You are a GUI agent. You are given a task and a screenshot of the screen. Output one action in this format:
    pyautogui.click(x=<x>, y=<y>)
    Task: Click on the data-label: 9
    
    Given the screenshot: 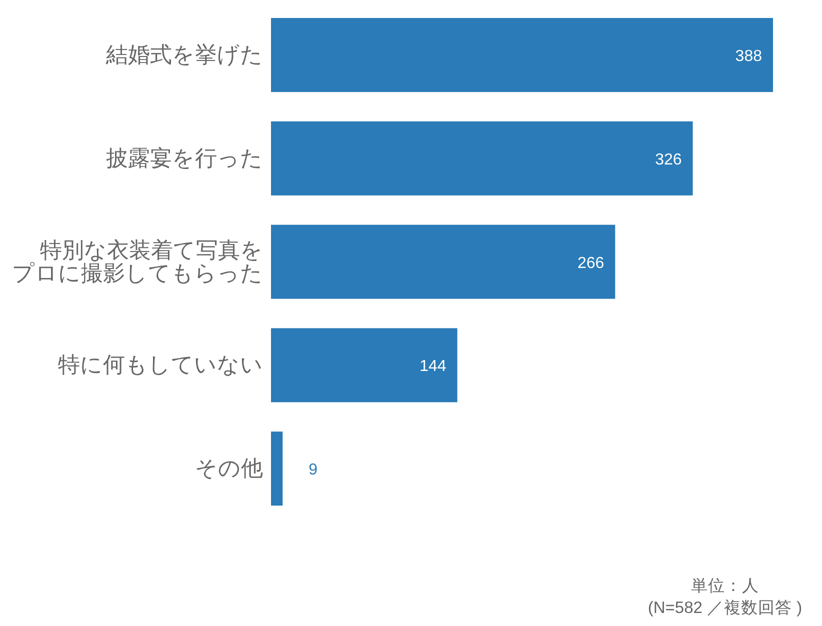 What is the action you would take?
    pyautogui.click(x=313, y=470)
    